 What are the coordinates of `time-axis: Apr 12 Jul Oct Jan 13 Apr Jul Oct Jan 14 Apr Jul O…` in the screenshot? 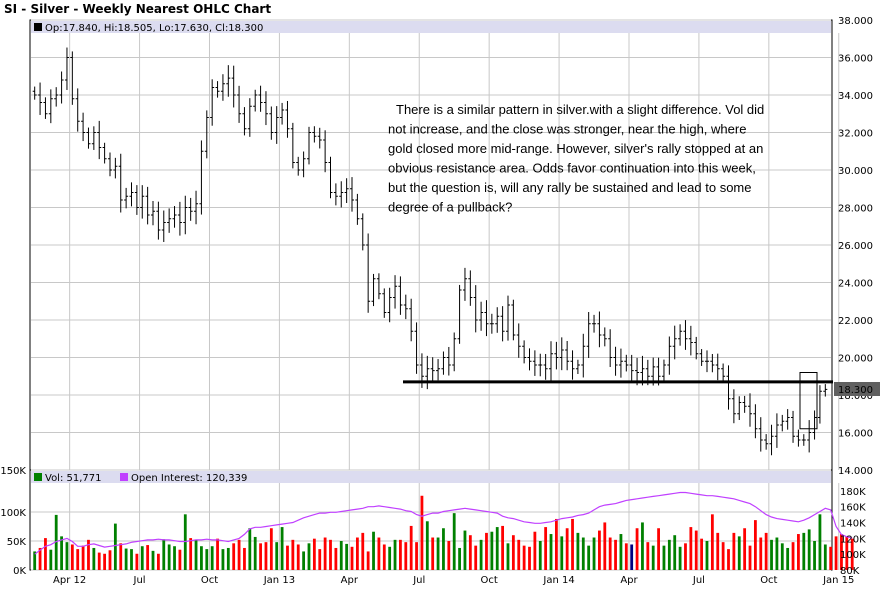 It's located at (453, 580).